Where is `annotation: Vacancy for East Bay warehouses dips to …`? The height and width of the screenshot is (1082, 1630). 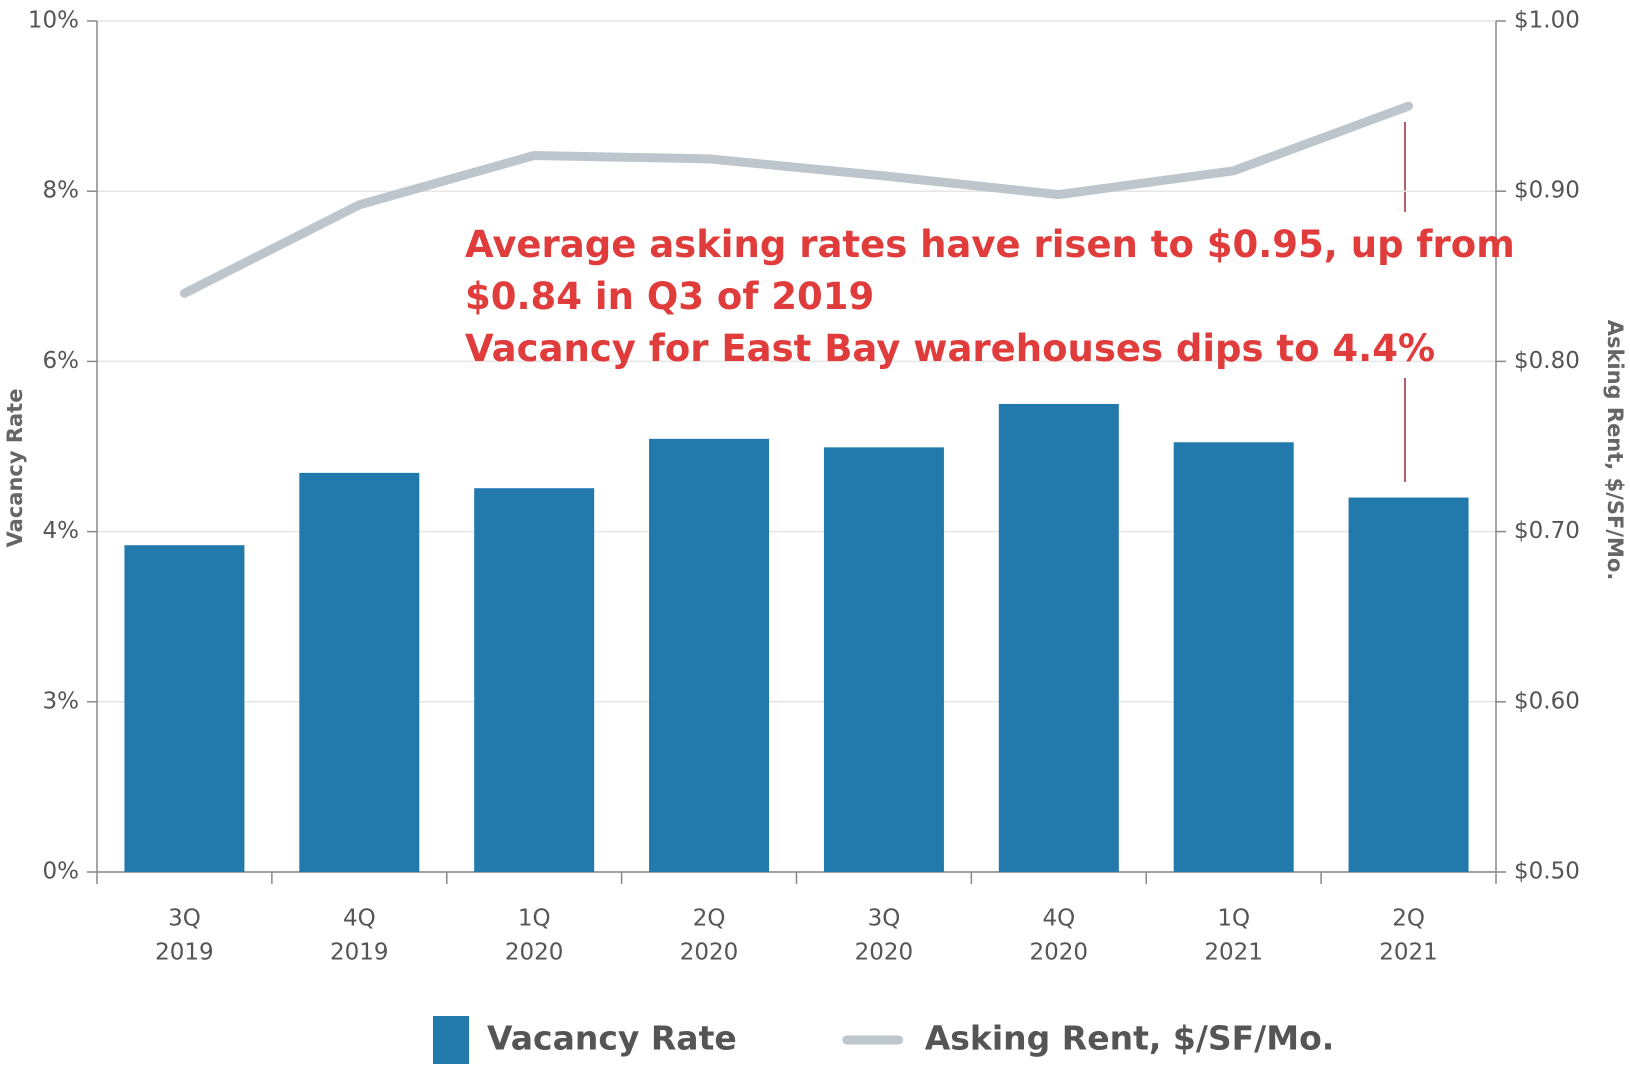
annotation: Vacancy for East Bay warehouses dips to … is located at coordinates (950, 348).